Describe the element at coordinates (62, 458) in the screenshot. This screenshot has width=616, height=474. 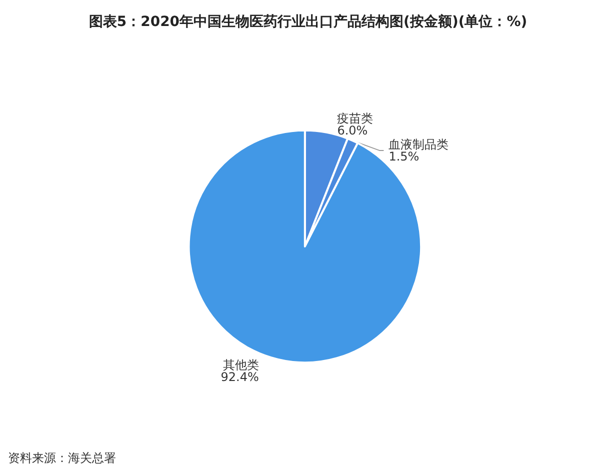
I see `text: 资料来源：海关总署` at that location.